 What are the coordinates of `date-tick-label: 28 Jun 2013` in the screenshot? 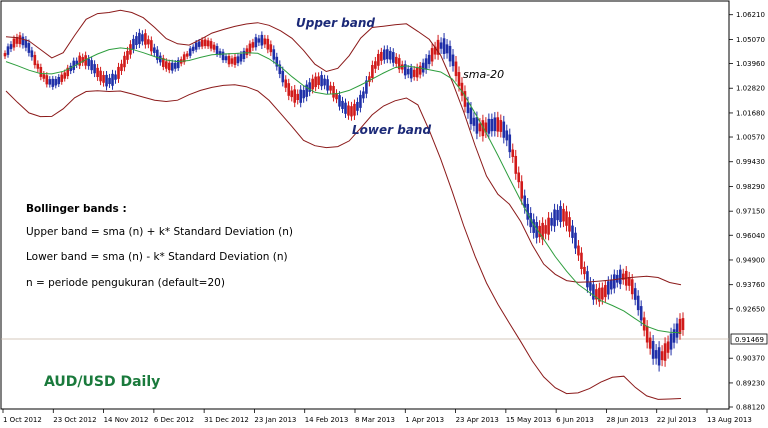 It's located at (627, 420).